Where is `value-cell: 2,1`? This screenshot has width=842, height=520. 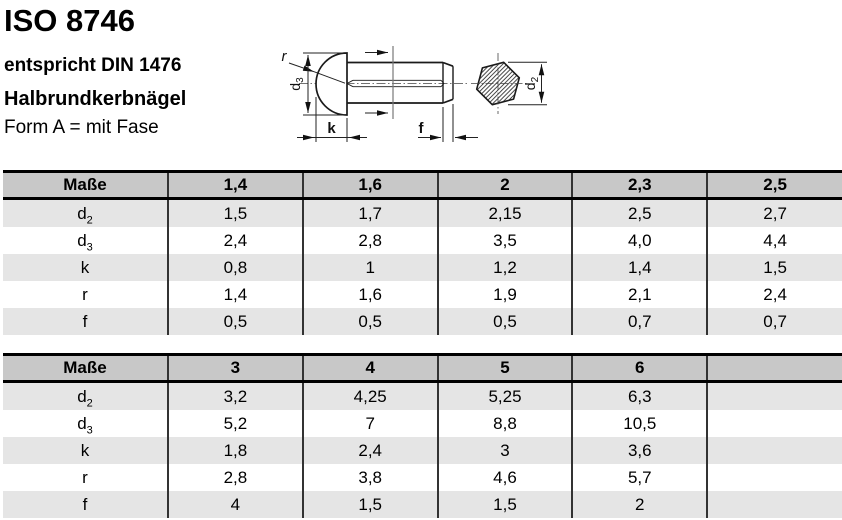
value-cell: 2,1 is located at coordinates (639, 294).